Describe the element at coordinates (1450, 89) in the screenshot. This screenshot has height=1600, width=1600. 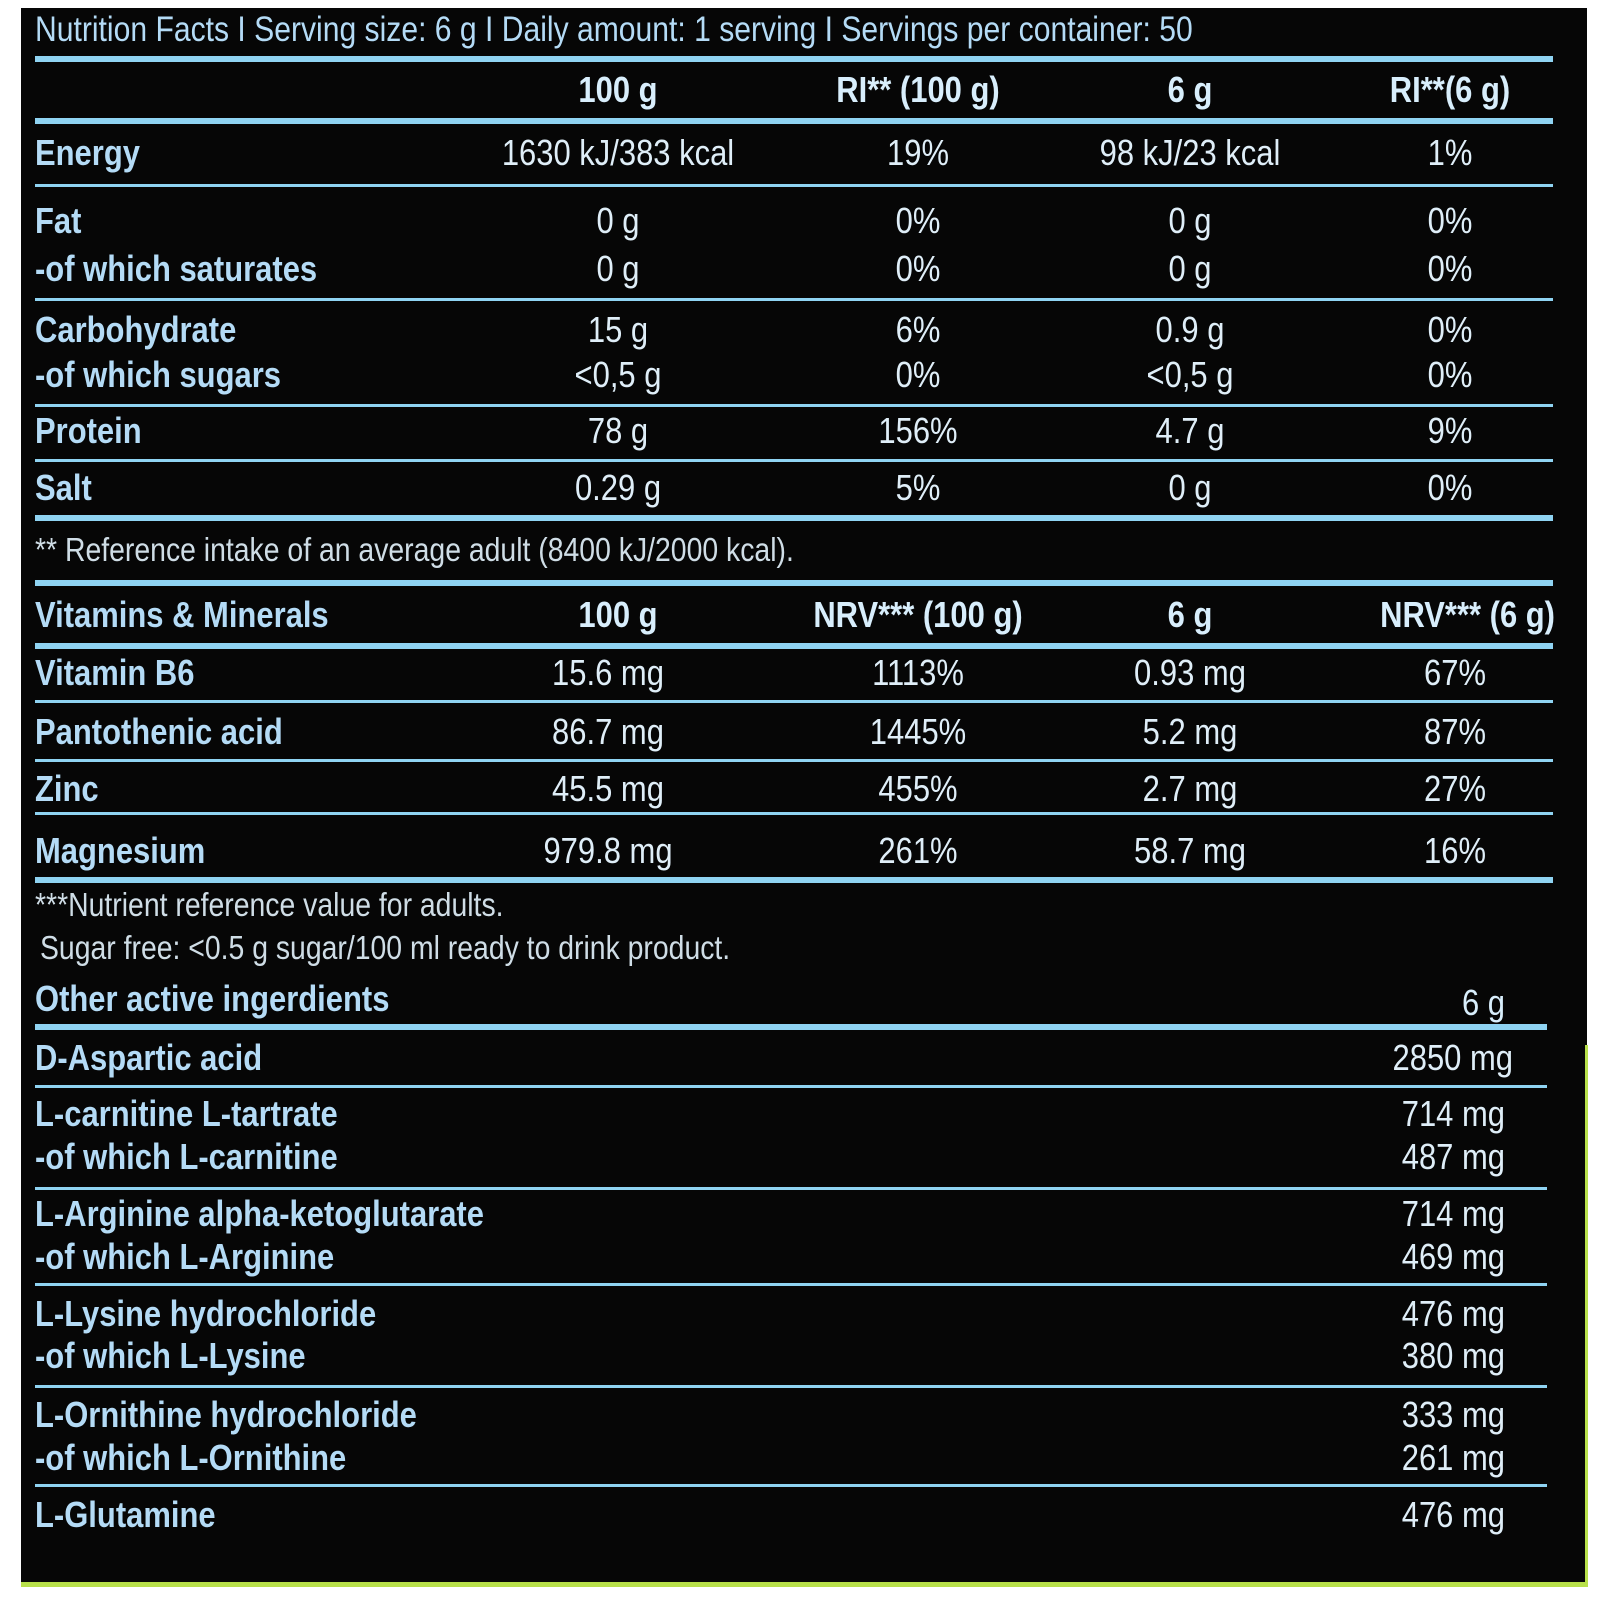
I see `col-header-ri-6g: RI**(6 g)` at that location.